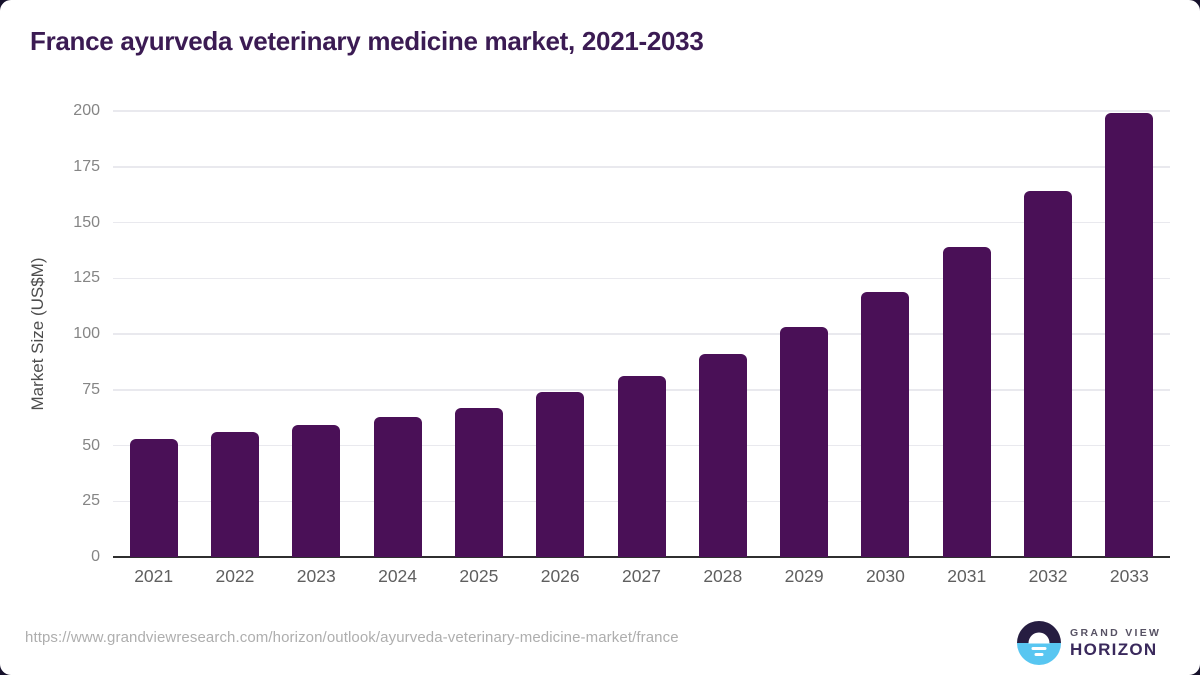  What do you see at coordinates (966, 402) in the screenshot?
I see `bar-2031` at bounding box center [966, 402].